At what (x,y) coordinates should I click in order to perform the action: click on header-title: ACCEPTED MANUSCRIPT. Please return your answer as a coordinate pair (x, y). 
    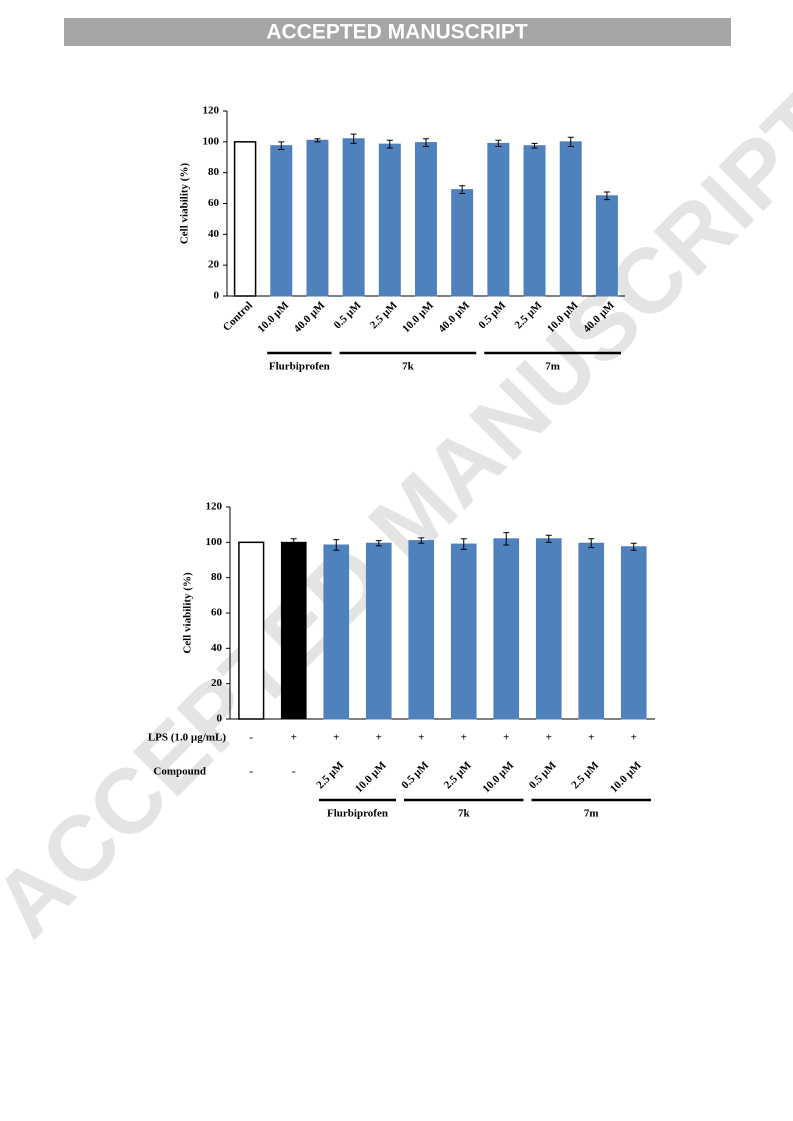
    Looking at the image, I should click on (397, 32).